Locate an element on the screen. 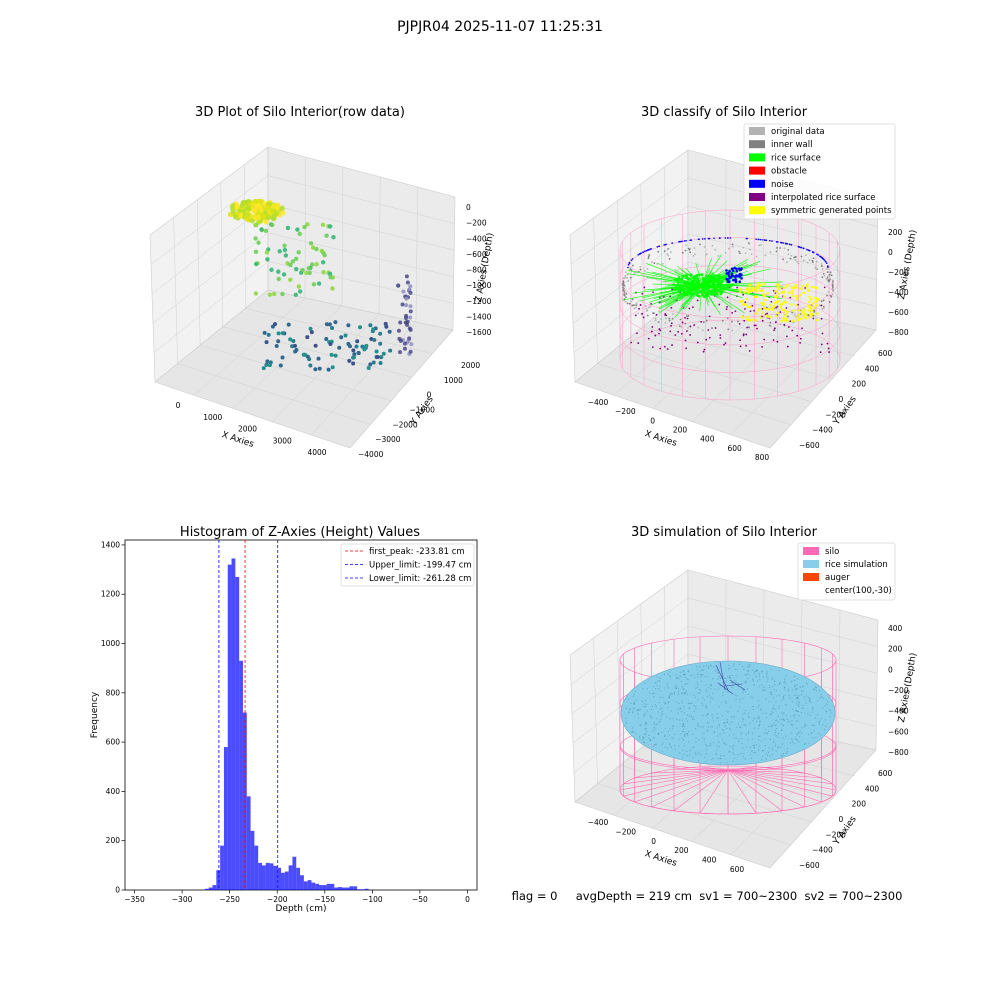 This screenshot has width=1000, height=1000. tick-label: 0 is located at coordinates (652, 420).